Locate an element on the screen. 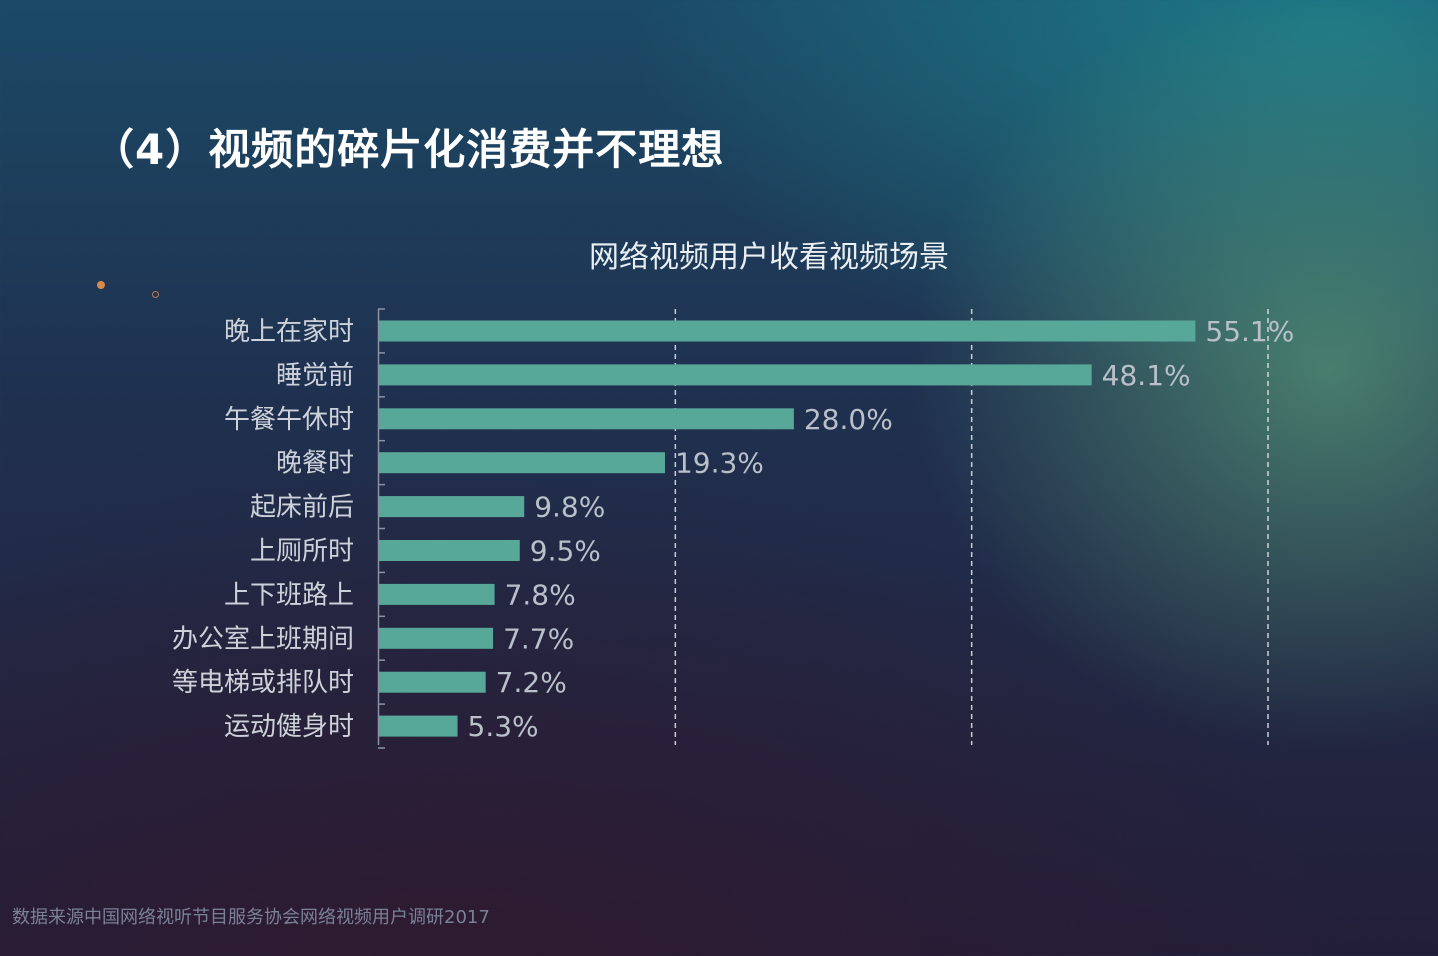  category-label: 上下班路上 is located at coordinates (289, 595).